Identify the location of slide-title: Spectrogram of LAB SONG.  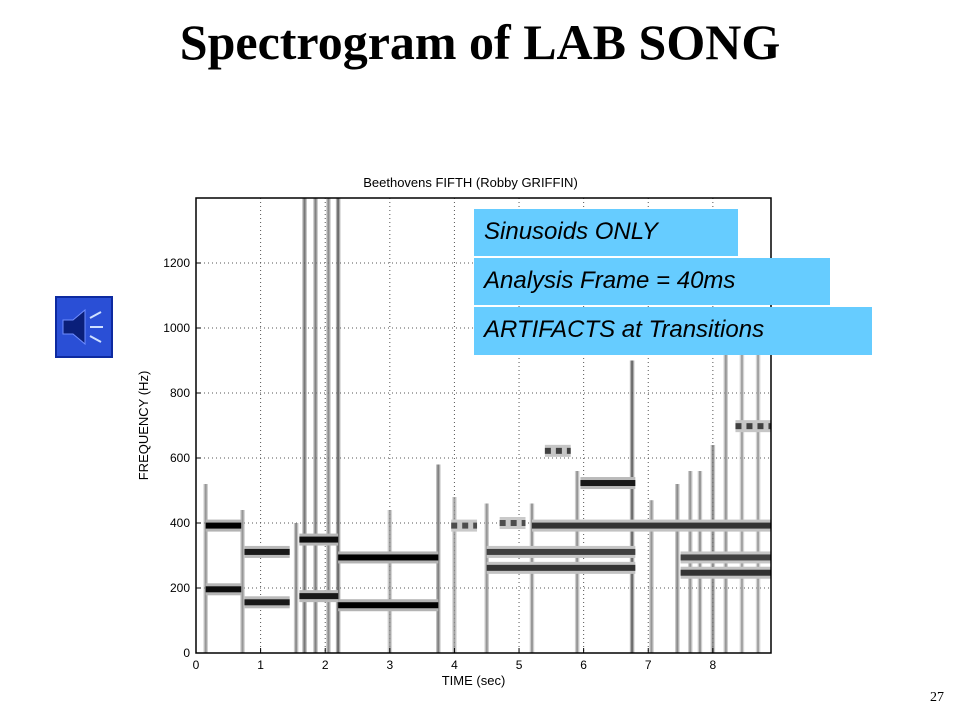
(480, 42).